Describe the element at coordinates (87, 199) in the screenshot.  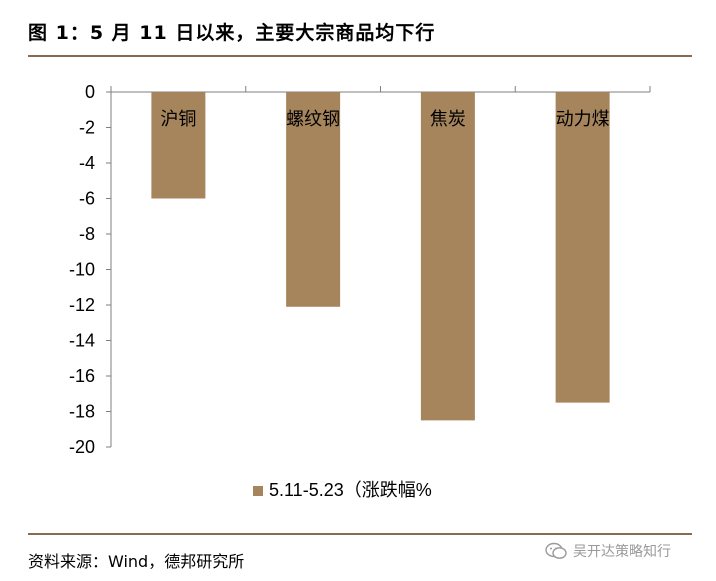
I see `y-tick-label: -6` at that location.